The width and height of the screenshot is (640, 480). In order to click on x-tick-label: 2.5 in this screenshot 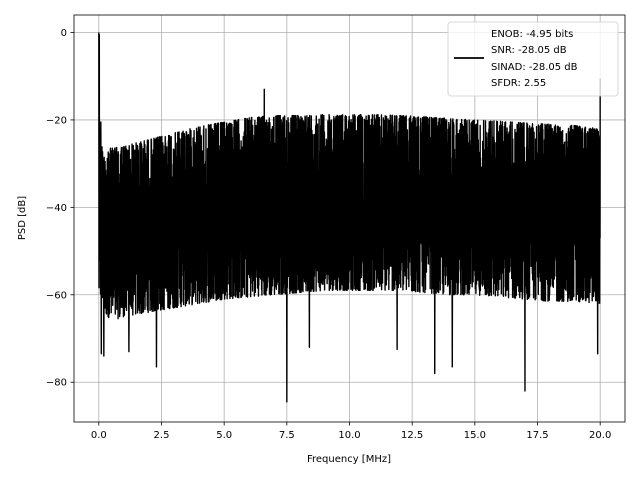, I will do `click(162, 435)`.